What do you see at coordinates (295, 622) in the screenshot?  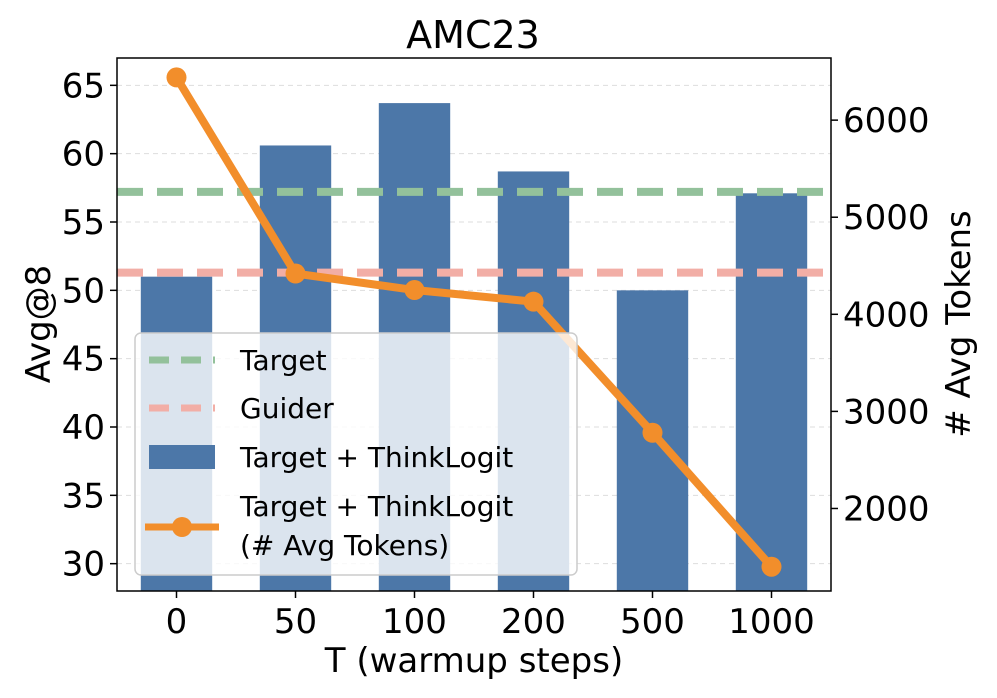 I see `x-tick-label-50: 50` at bounding box center [295, 622].